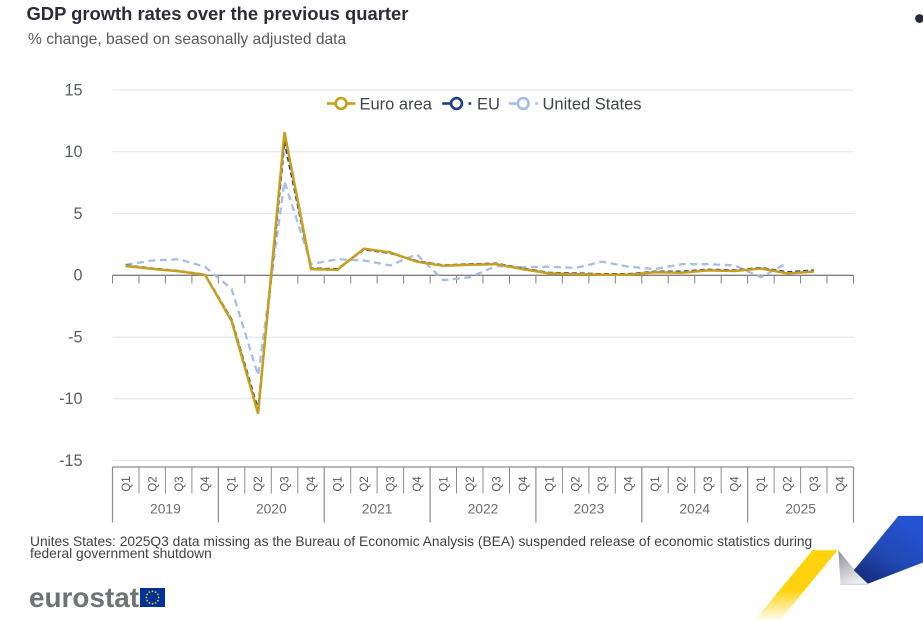 Image resolution: width=923 pixels, height=622 pixels. Describe the element at coordinates (84, 597) in the screenshot. I see `svg-text: eurostat` at that location.